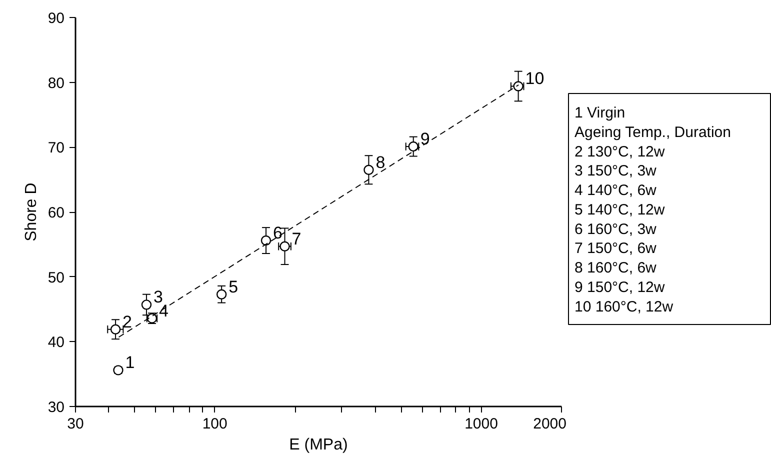 The image size is (771, 476). I want to click on text: Ageing Temp., Duration, so click(652, 132).